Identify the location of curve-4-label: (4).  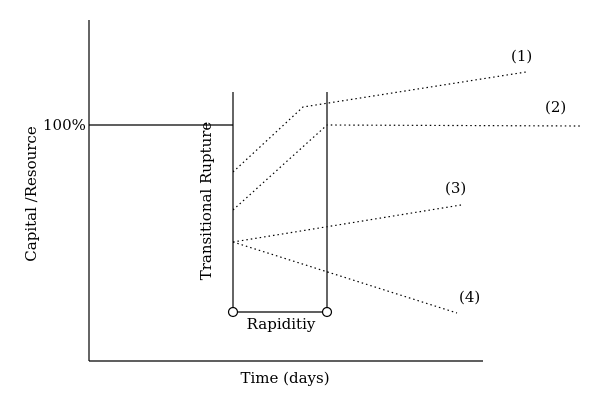
(469, 297).